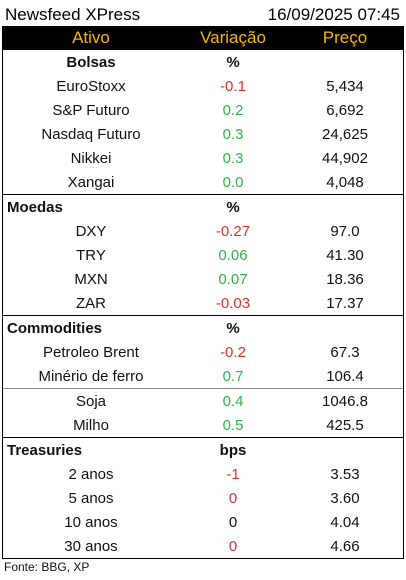 The height and width of the screenshot is (580, 406). I want to click on price-value: 18.36, so click(345, 279).